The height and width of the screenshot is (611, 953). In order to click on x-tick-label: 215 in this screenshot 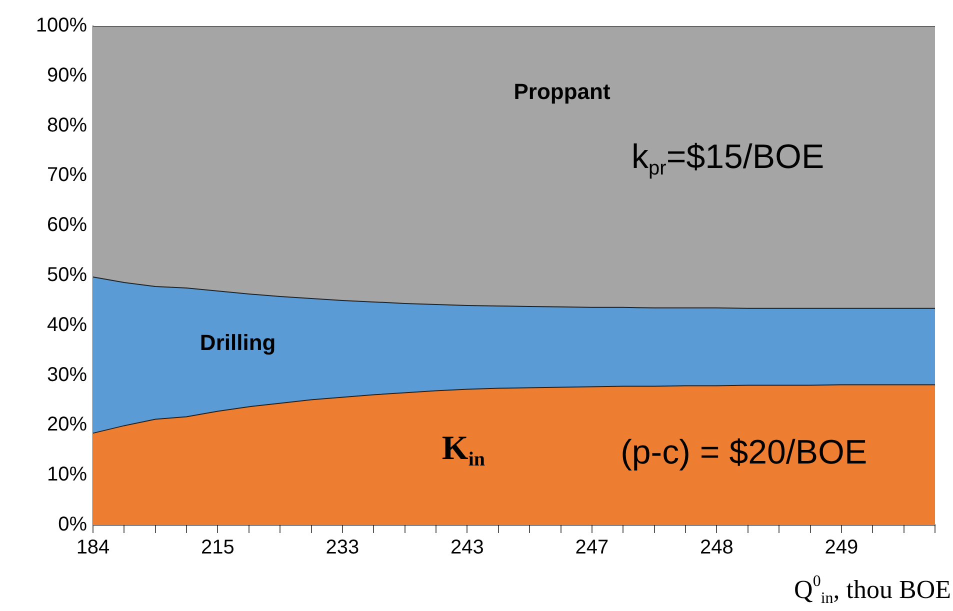, I will do `click(217, 547)`.